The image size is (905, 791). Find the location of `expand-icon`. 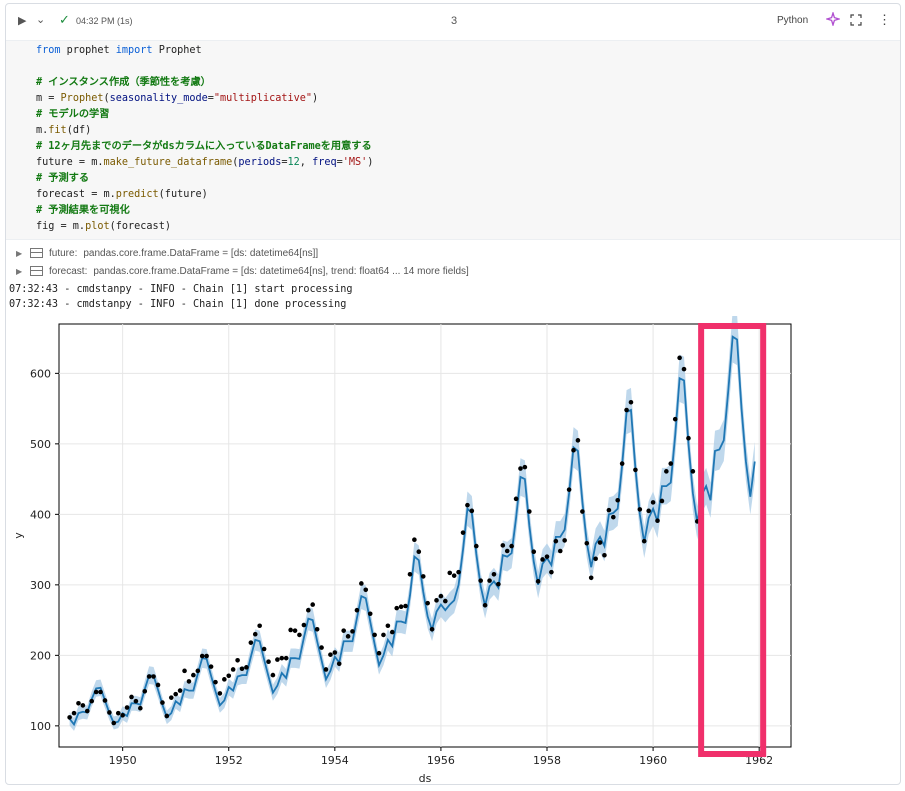

expand-icon is located at coordinates (856, 22).